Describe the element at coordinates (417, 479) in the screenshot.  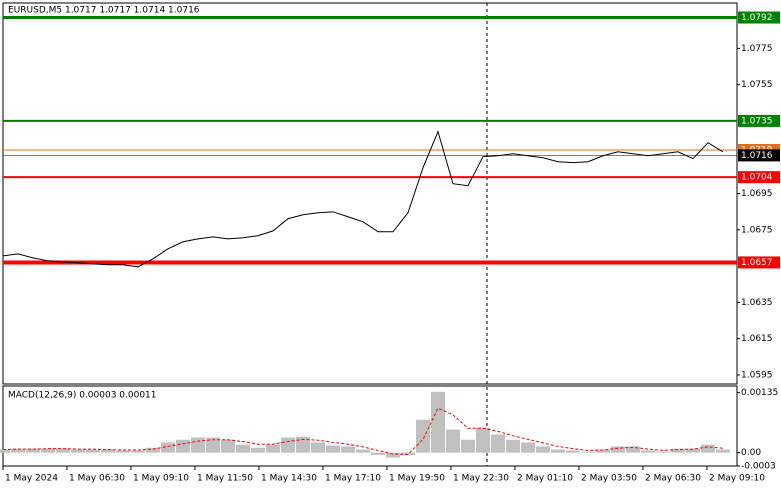
I see `x-tick-label: 1 May 19:50` at that location.